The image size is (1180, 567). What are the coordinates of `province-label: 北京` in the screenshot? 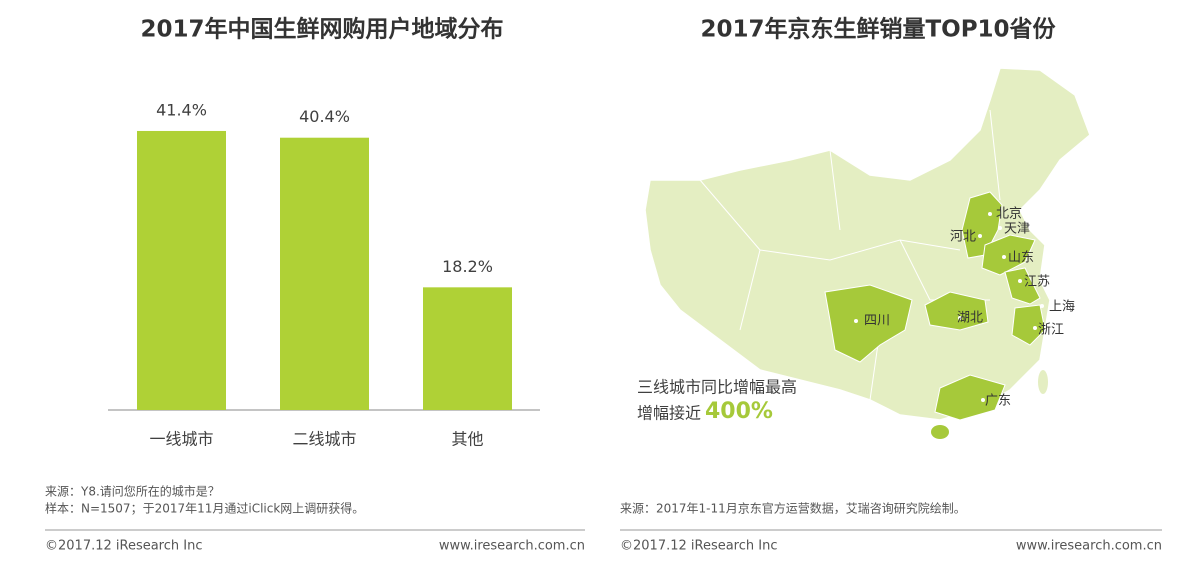 It's located at (1009, 214).